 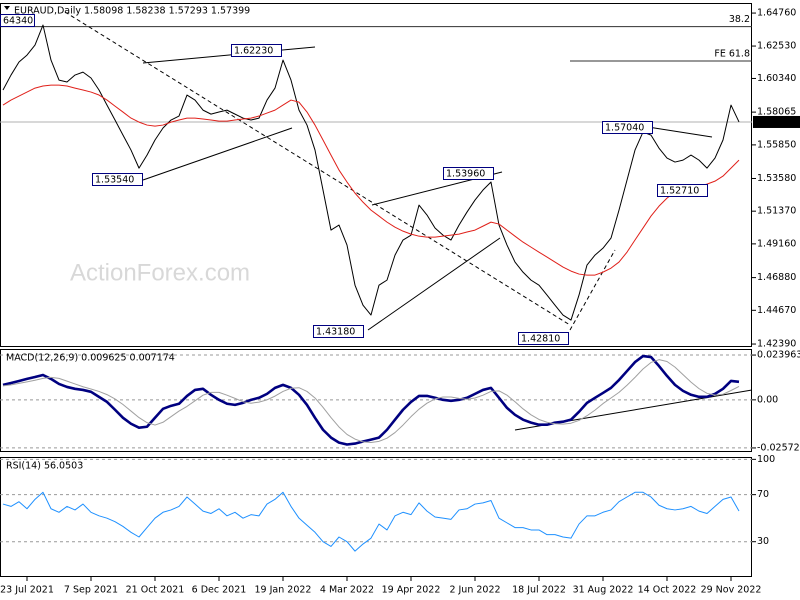 I want to click on y-tick-label: 1.49160, so click(x=776, y=243).